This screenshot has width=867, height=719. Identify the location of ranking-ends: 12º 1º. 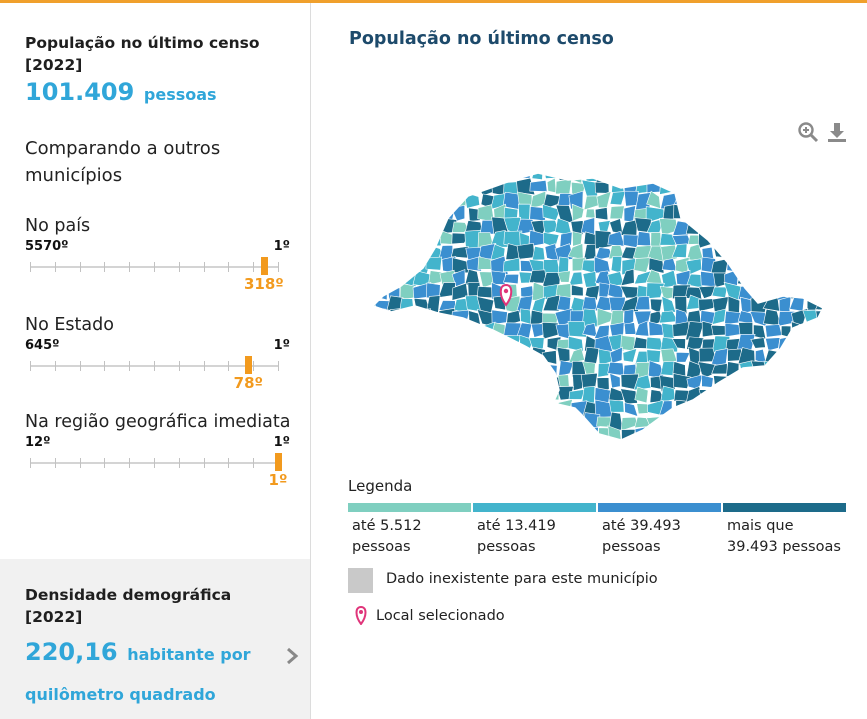
(162, 444).